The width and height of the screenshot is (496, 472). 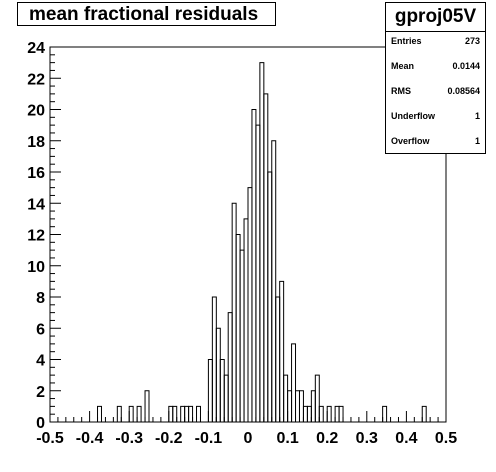 What do you see at coordinates (472, 41) in the screenshot?
I see `stats-entries-value: 273` at bounding box center [472, 41].